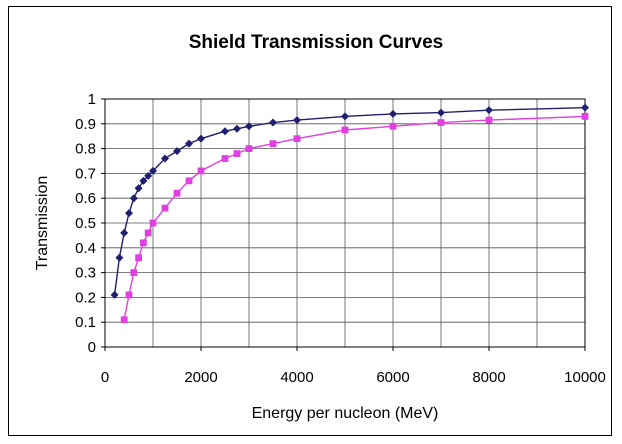 This screenshot has width=622, height=444. What do you see at coordinates (42, 223) in the screenshot?
I see `y-axis-label: Transmission` at bounding box center [42, 223].